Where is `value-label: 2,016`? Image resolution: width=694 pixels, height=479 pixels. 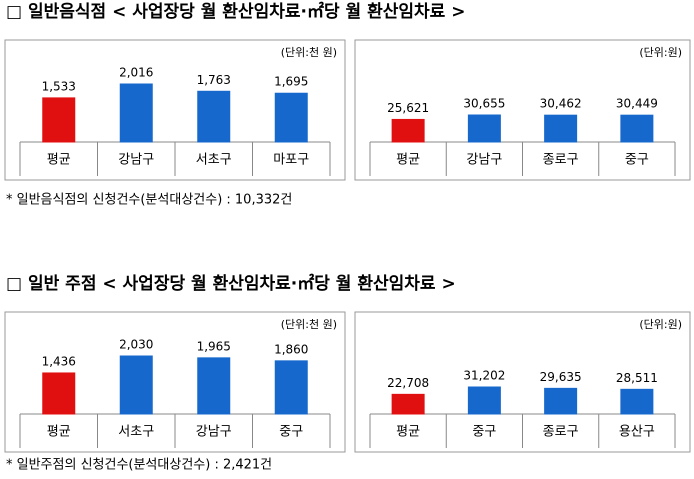 value-label: 2,016 is located at coordinates (136, 73).